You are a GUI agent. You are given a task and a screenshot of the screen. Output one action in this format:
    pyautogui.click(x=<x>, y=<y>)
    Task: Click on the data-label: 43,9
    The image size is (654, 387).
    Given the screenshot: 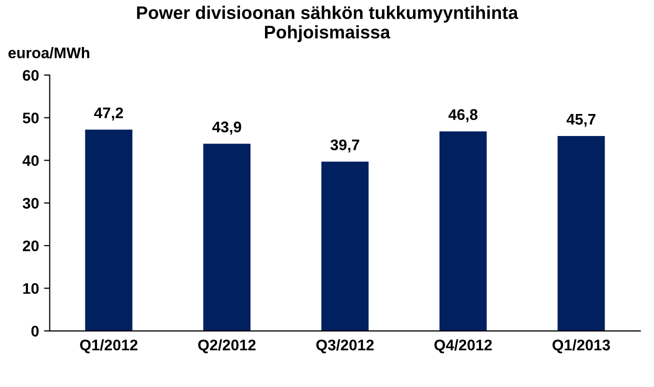 What is the action you would take?
    pyautogui.click(x=227, y=128)
    